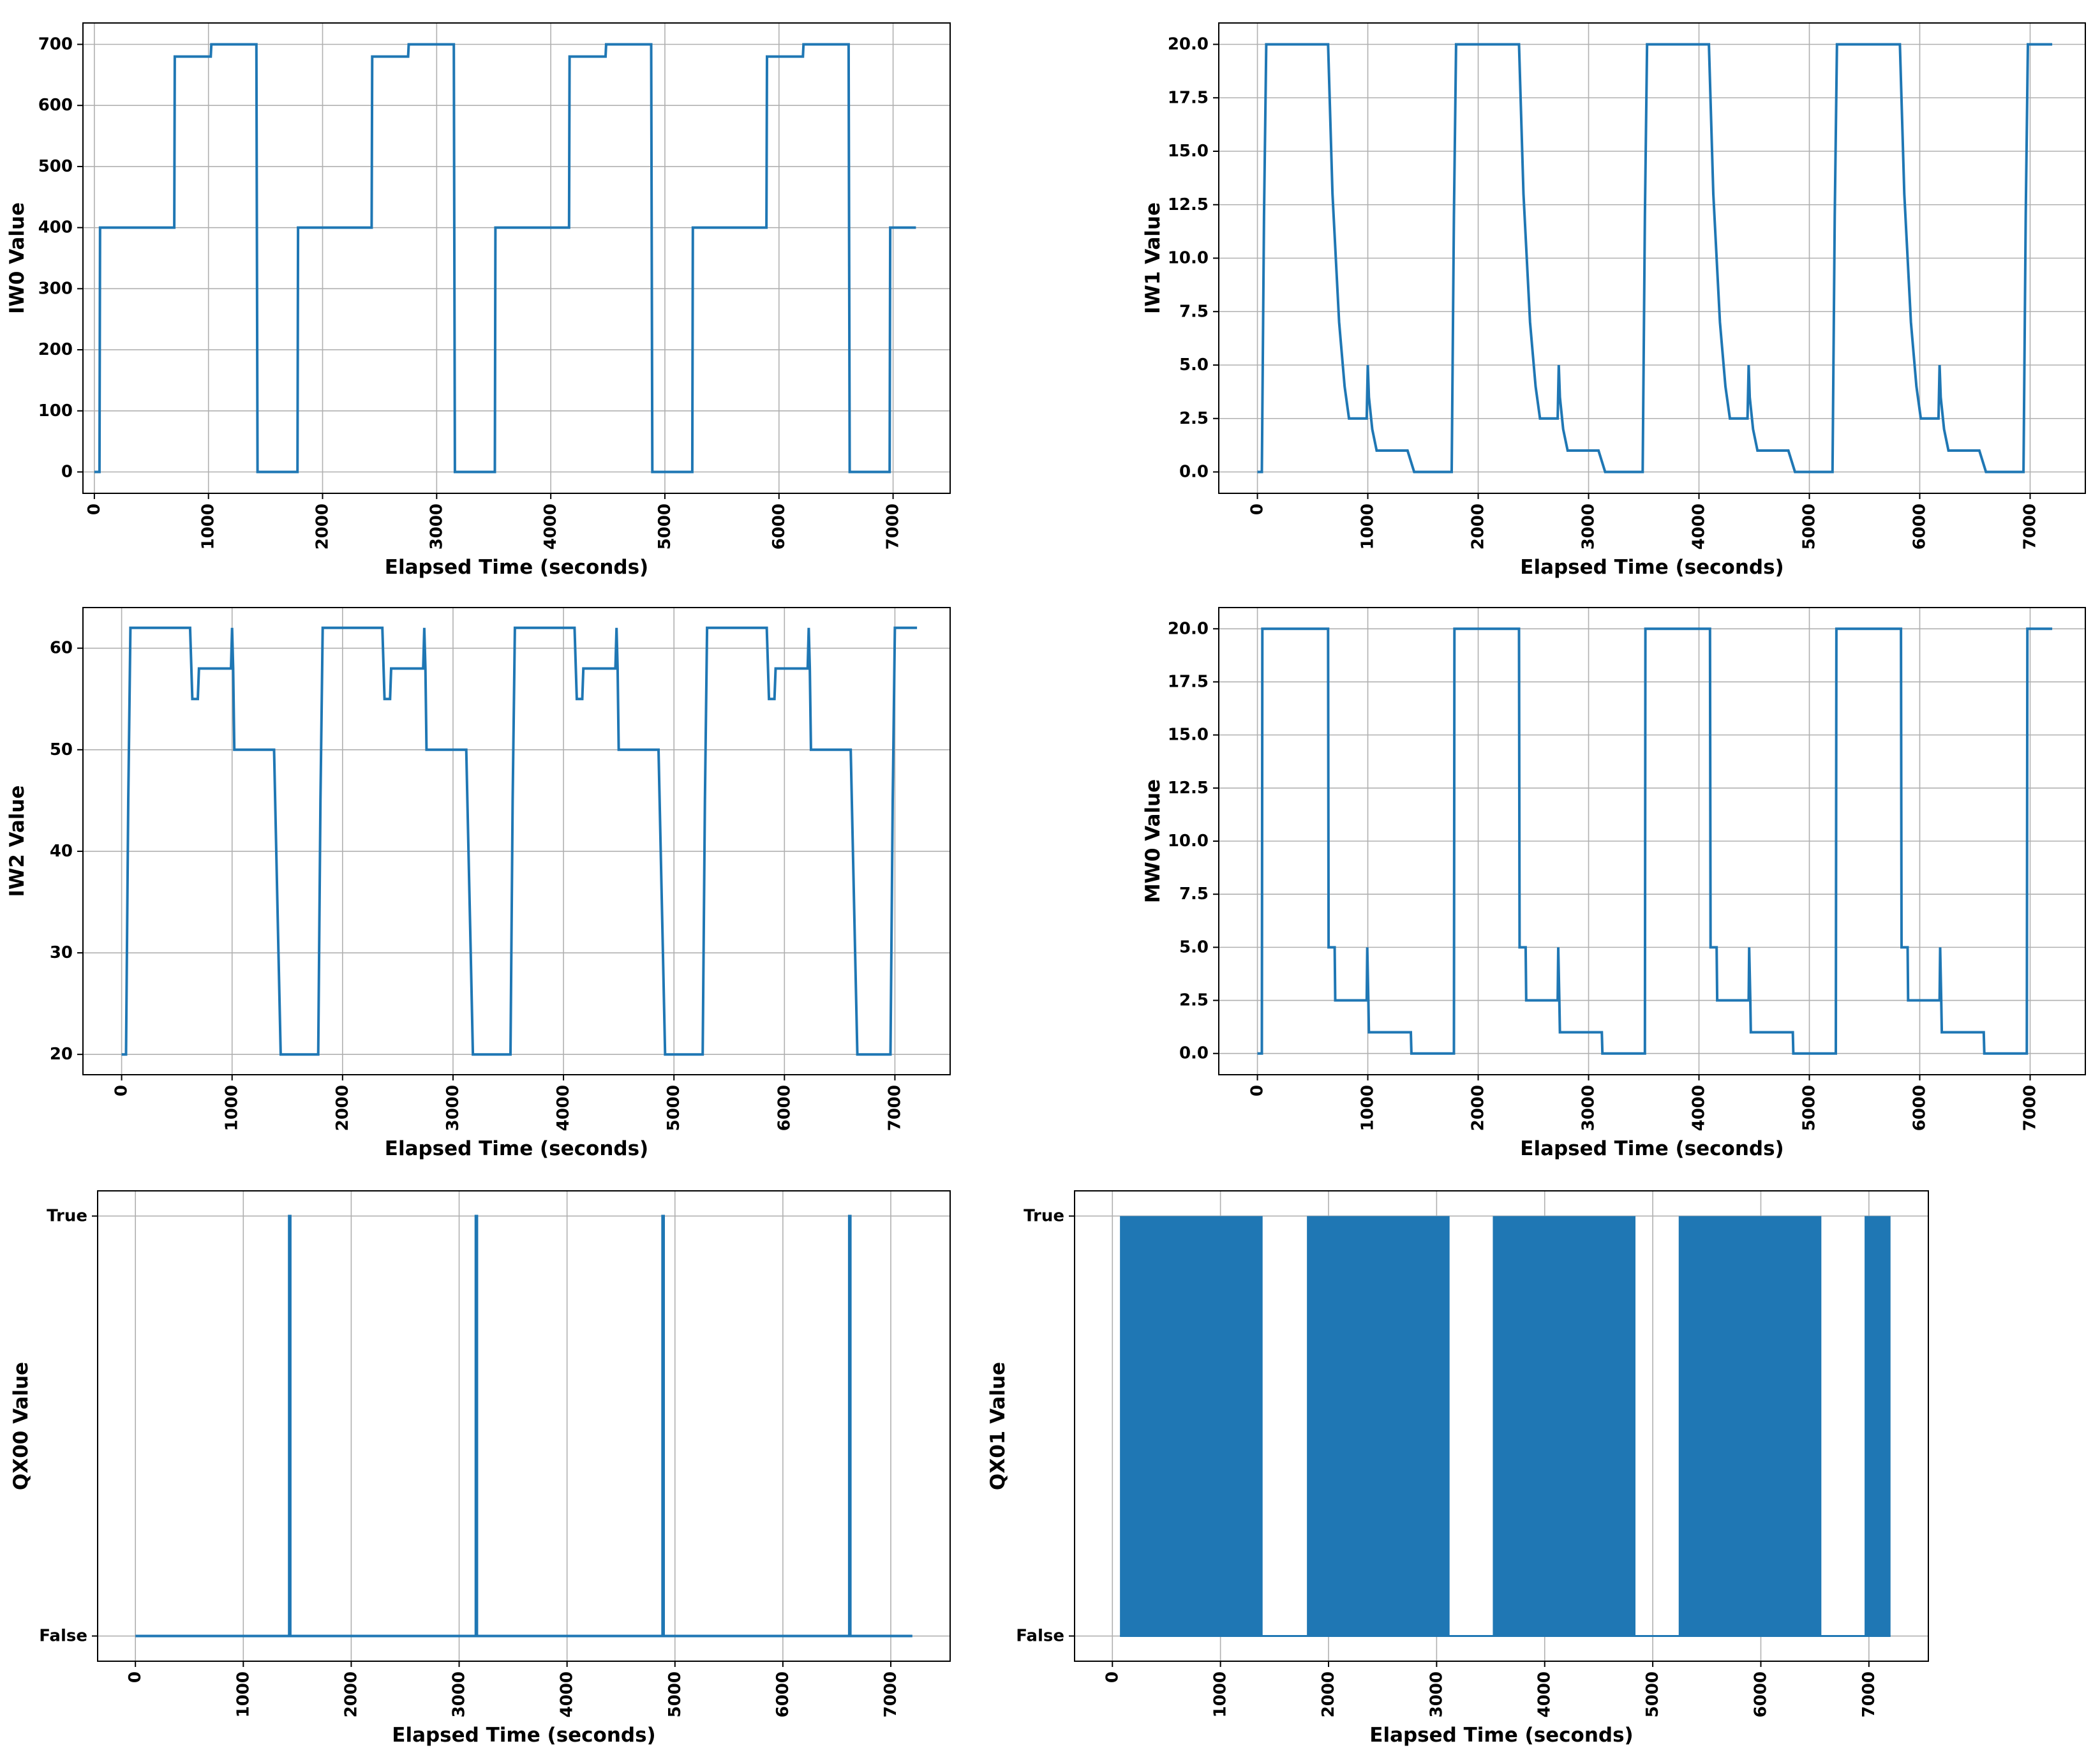  What do you see at coordinates (1188, 681) in the screenshot?
I see `y-tick-label: 17.5` at bounding box center [1188, 681].